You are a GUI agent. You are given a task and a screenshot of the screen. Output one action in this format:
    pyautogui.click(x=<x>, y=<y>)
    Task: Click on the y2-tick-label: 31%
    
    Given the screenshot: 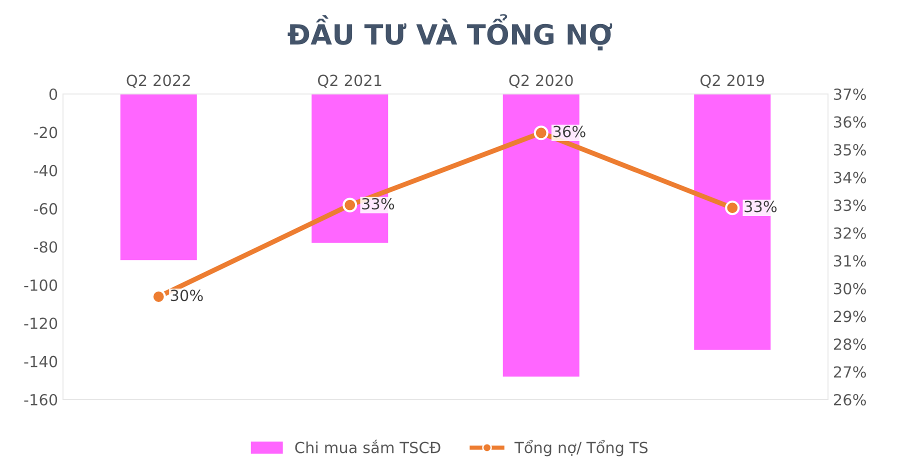 What is the action you would take?
    pyautogui.click(x=850, y=261)
    